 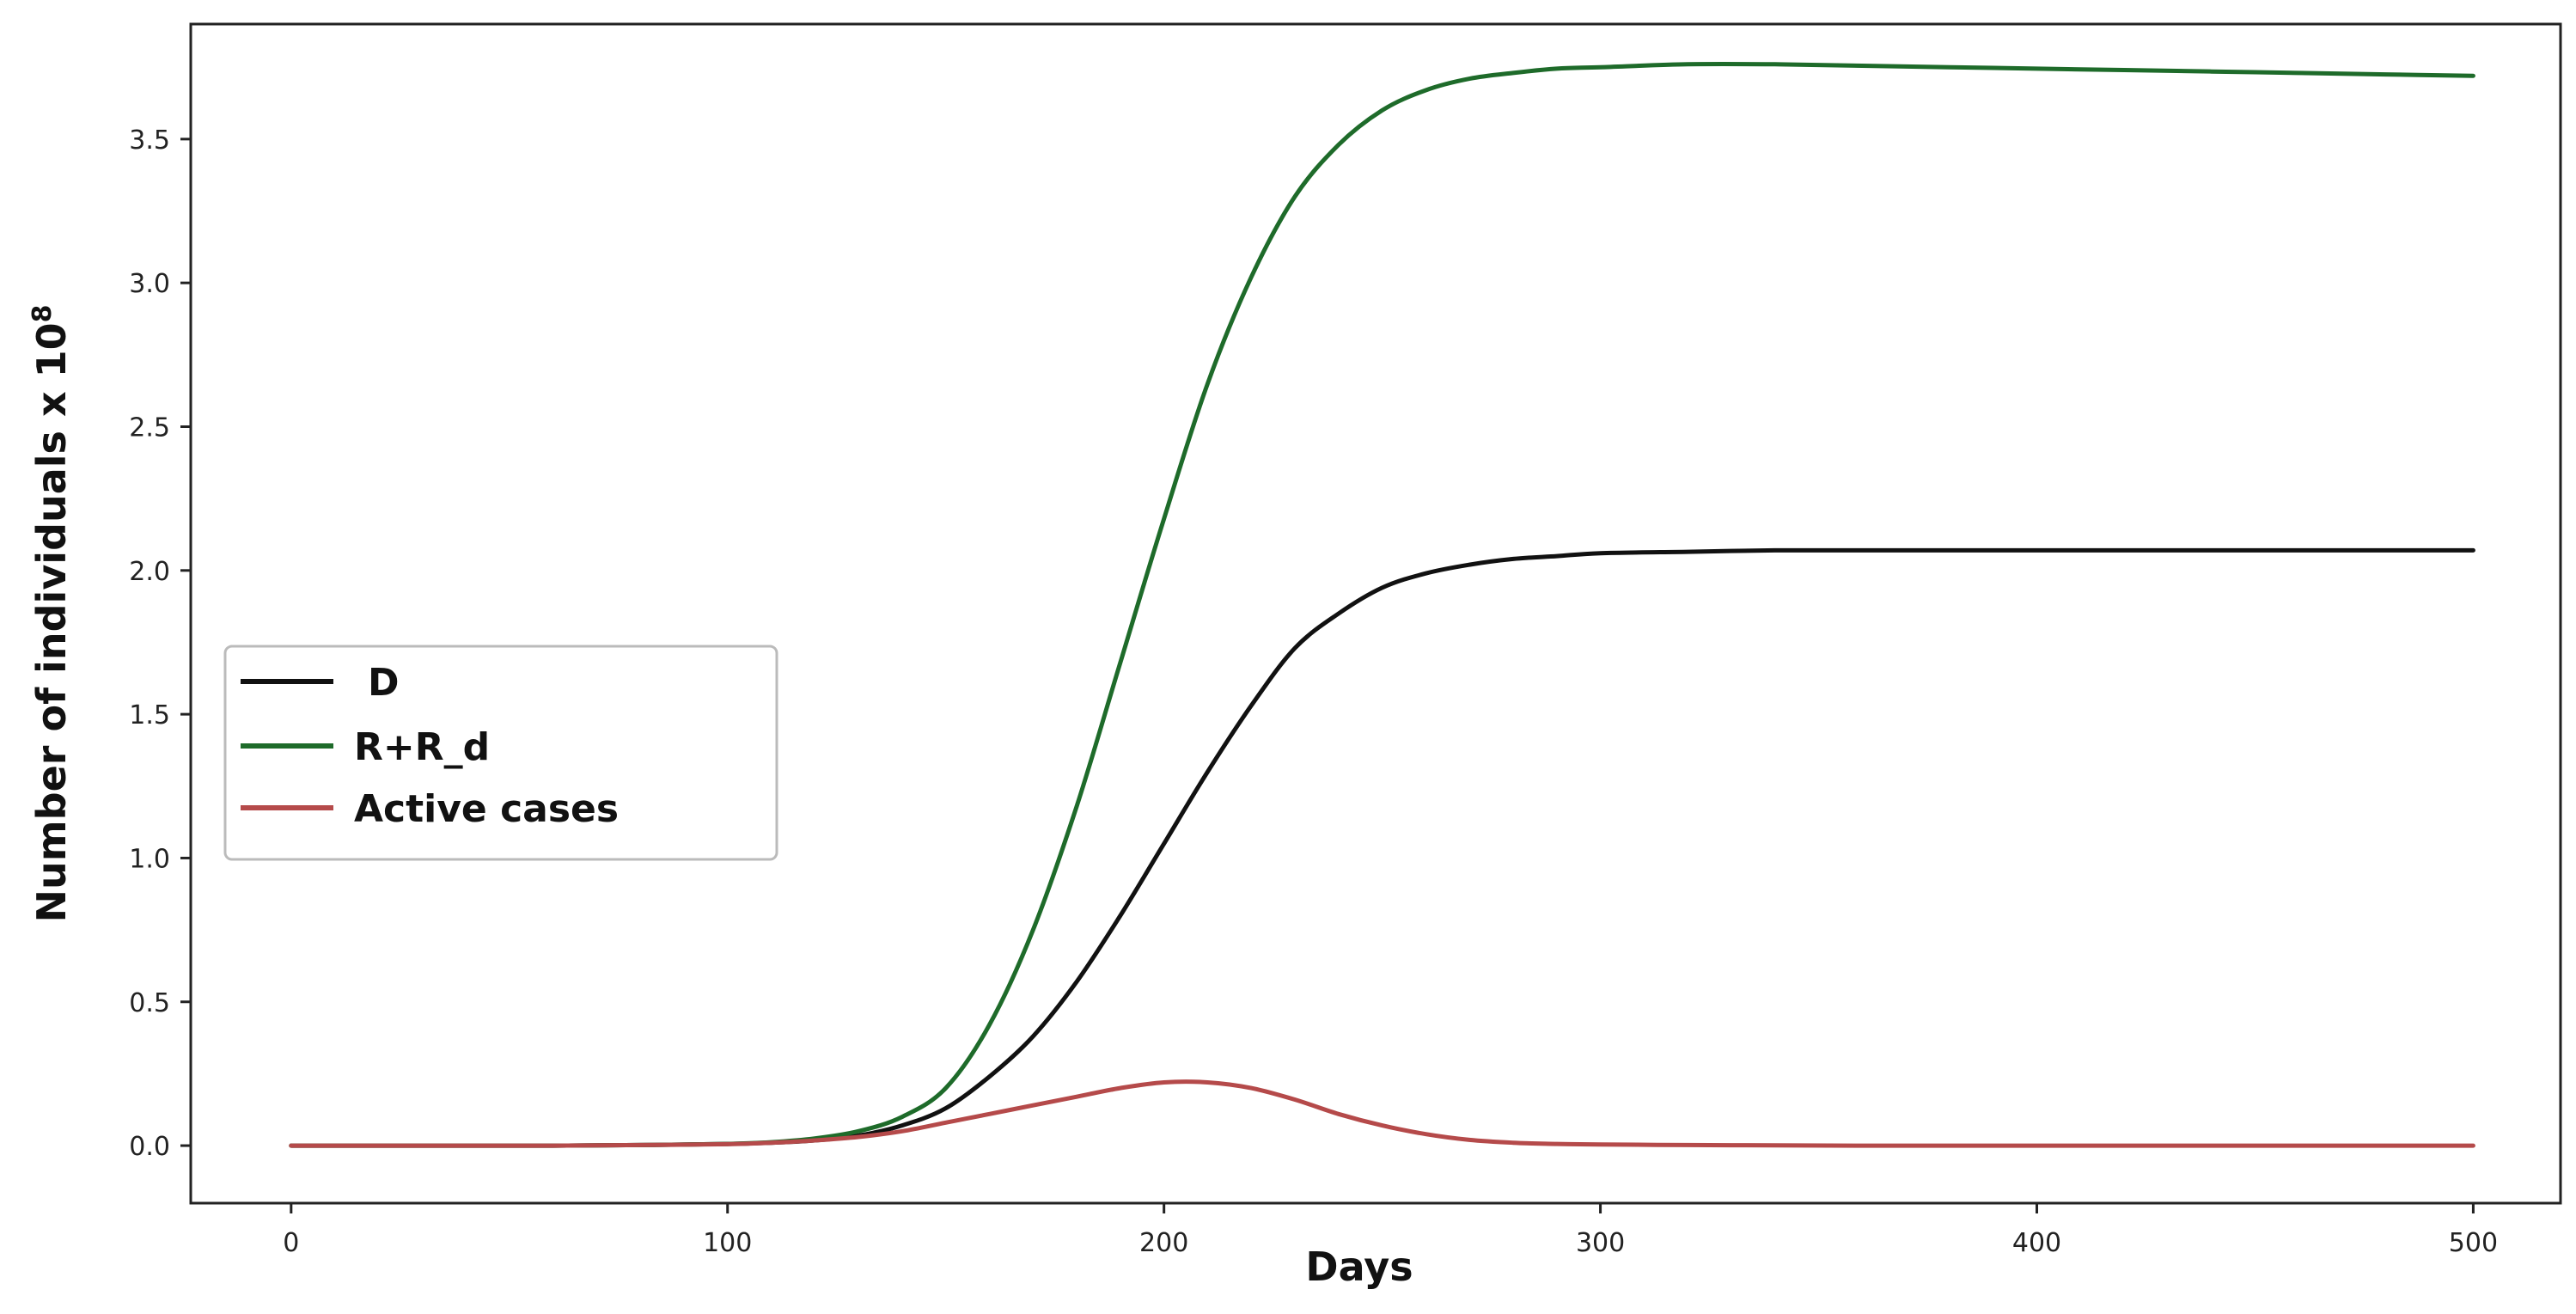 I want to click on y-tick-label: 1.0, so click(x=149, y=859).